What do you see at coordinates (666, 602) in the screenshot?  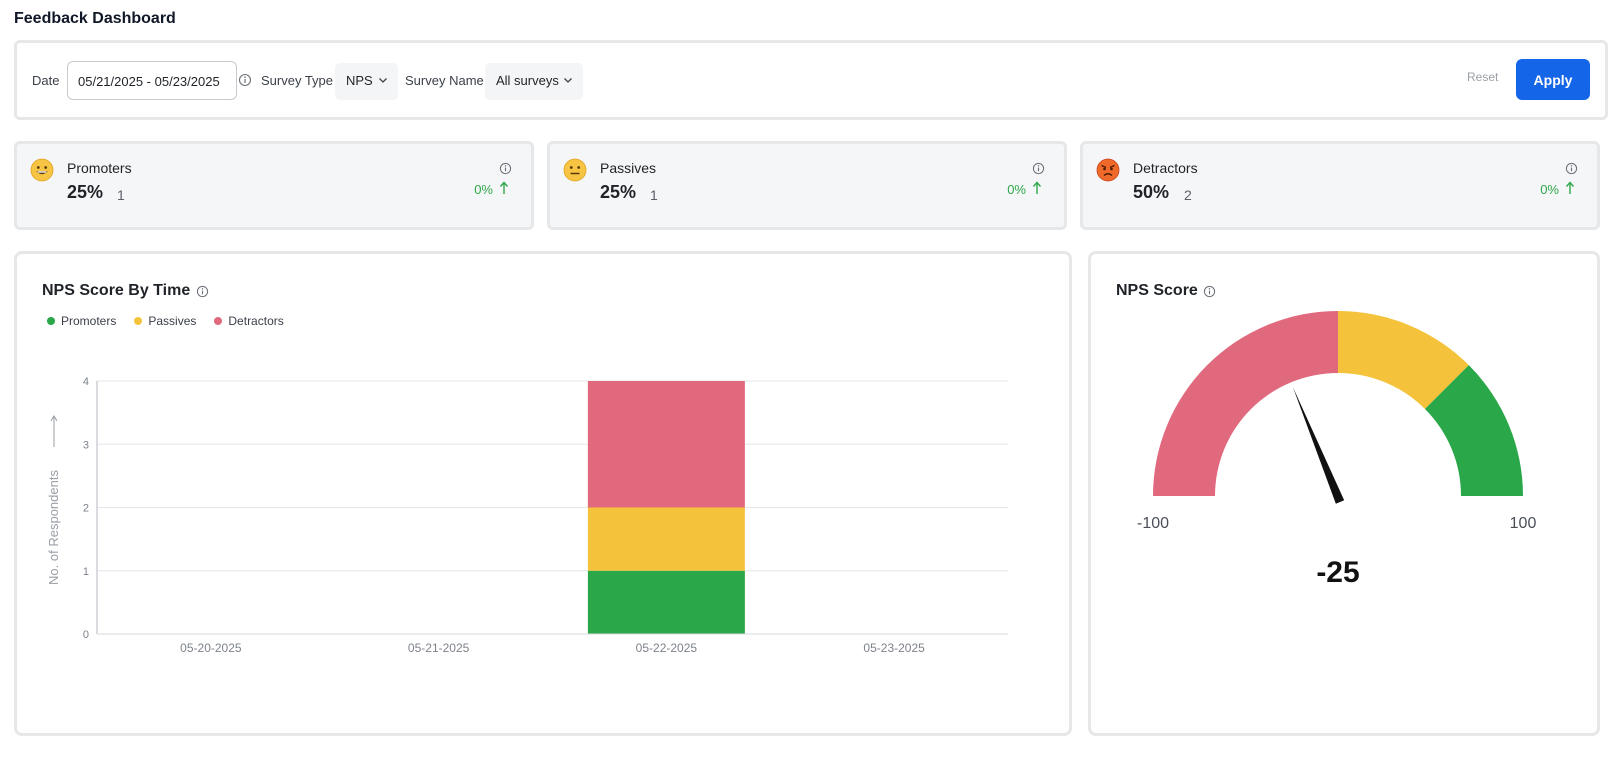 I see `bar-segment-promoters` at bounding box center [666, 602].